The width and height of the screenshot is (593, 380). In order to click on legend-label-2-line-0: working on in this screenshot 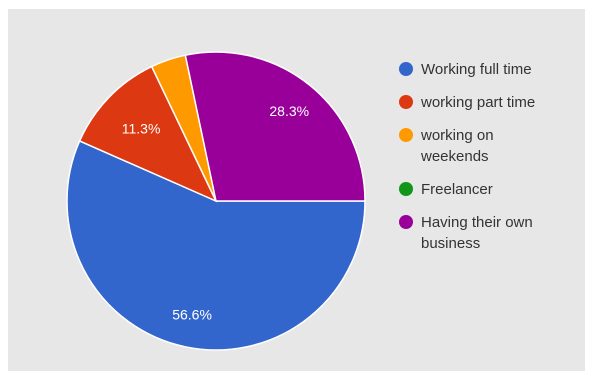, I will do `click(457, 135)`.